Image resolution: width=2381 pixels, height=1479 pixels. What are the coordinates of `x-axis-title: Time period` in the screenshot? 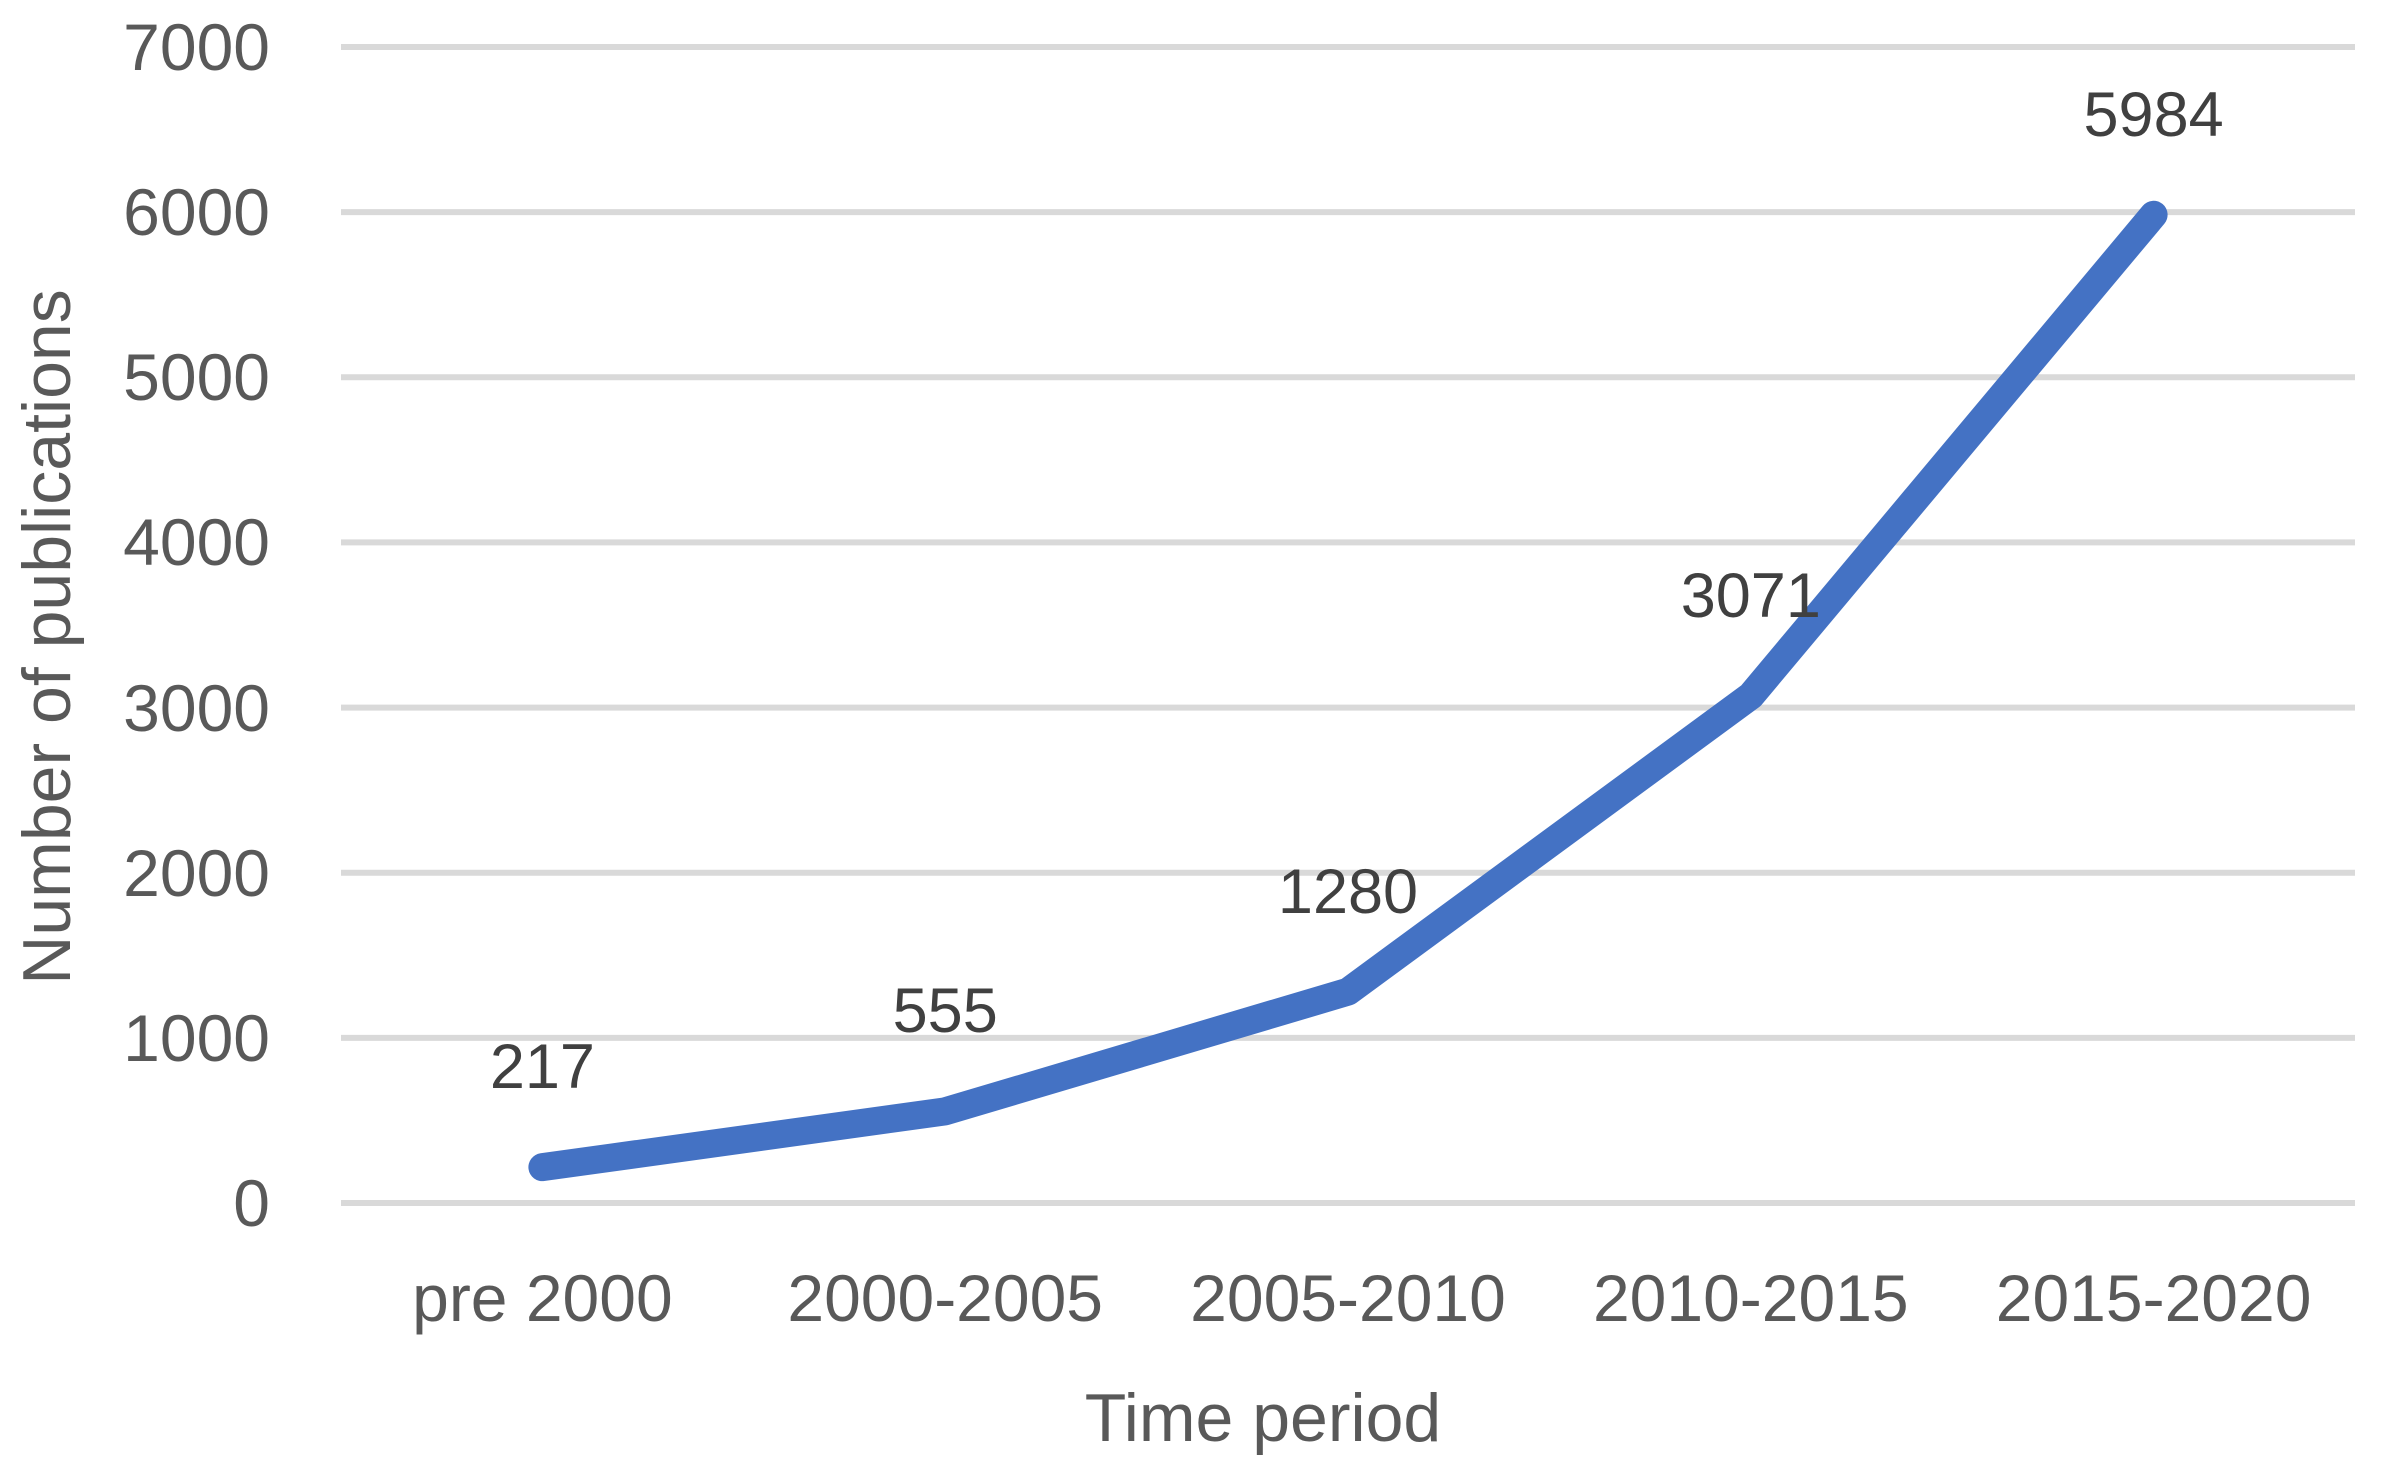 It's located at (1263, 1418).